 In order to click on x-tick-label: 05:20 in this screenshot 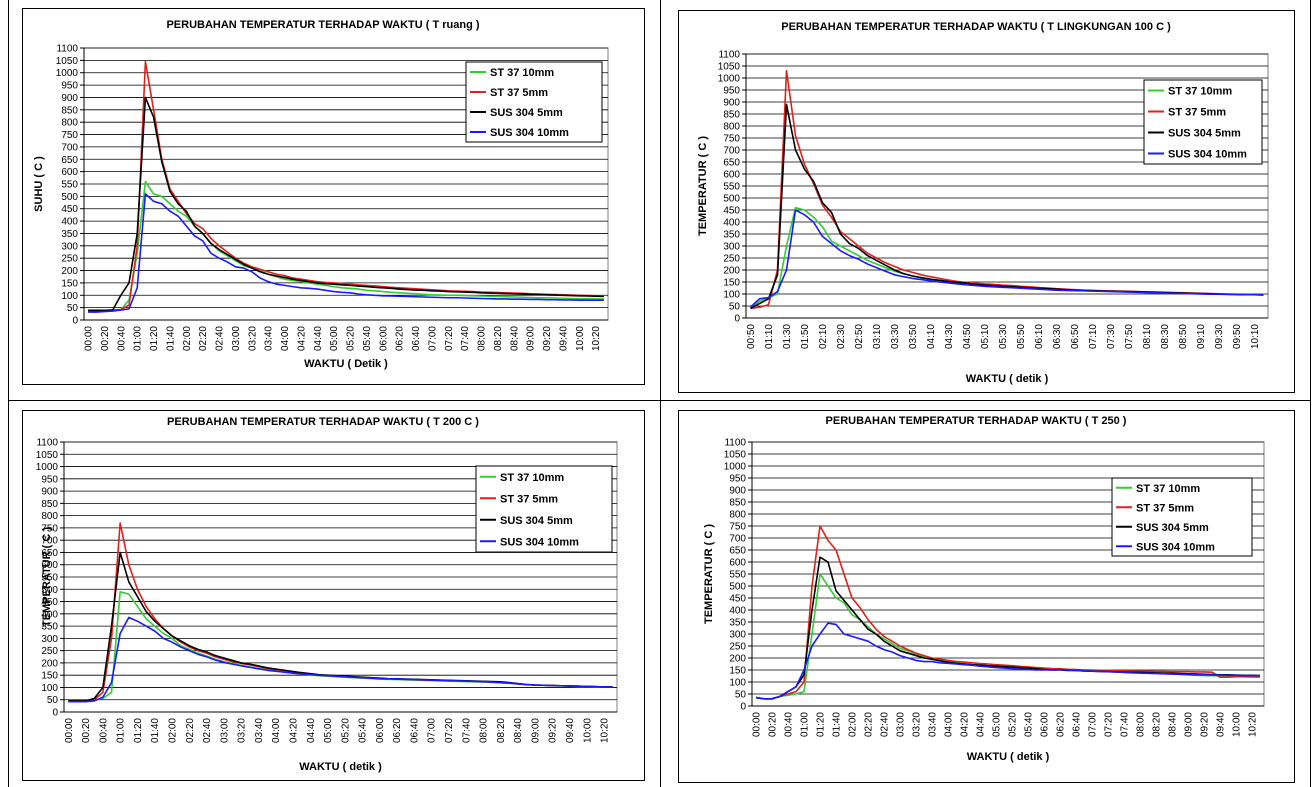, I will do `click(345, 730)`.